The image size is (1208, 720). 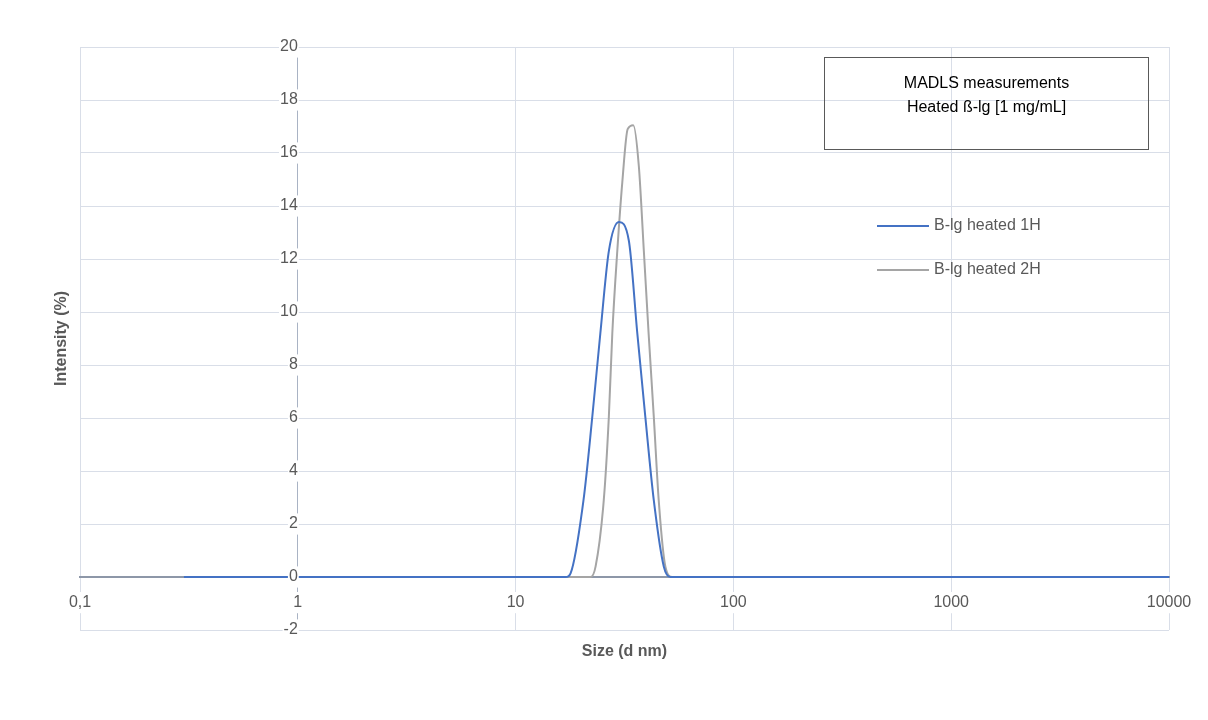 What do you see at coordinates (289, 152) in the screenshot?
I see `y-tick-label: 16` at bounding box center [289, 152].